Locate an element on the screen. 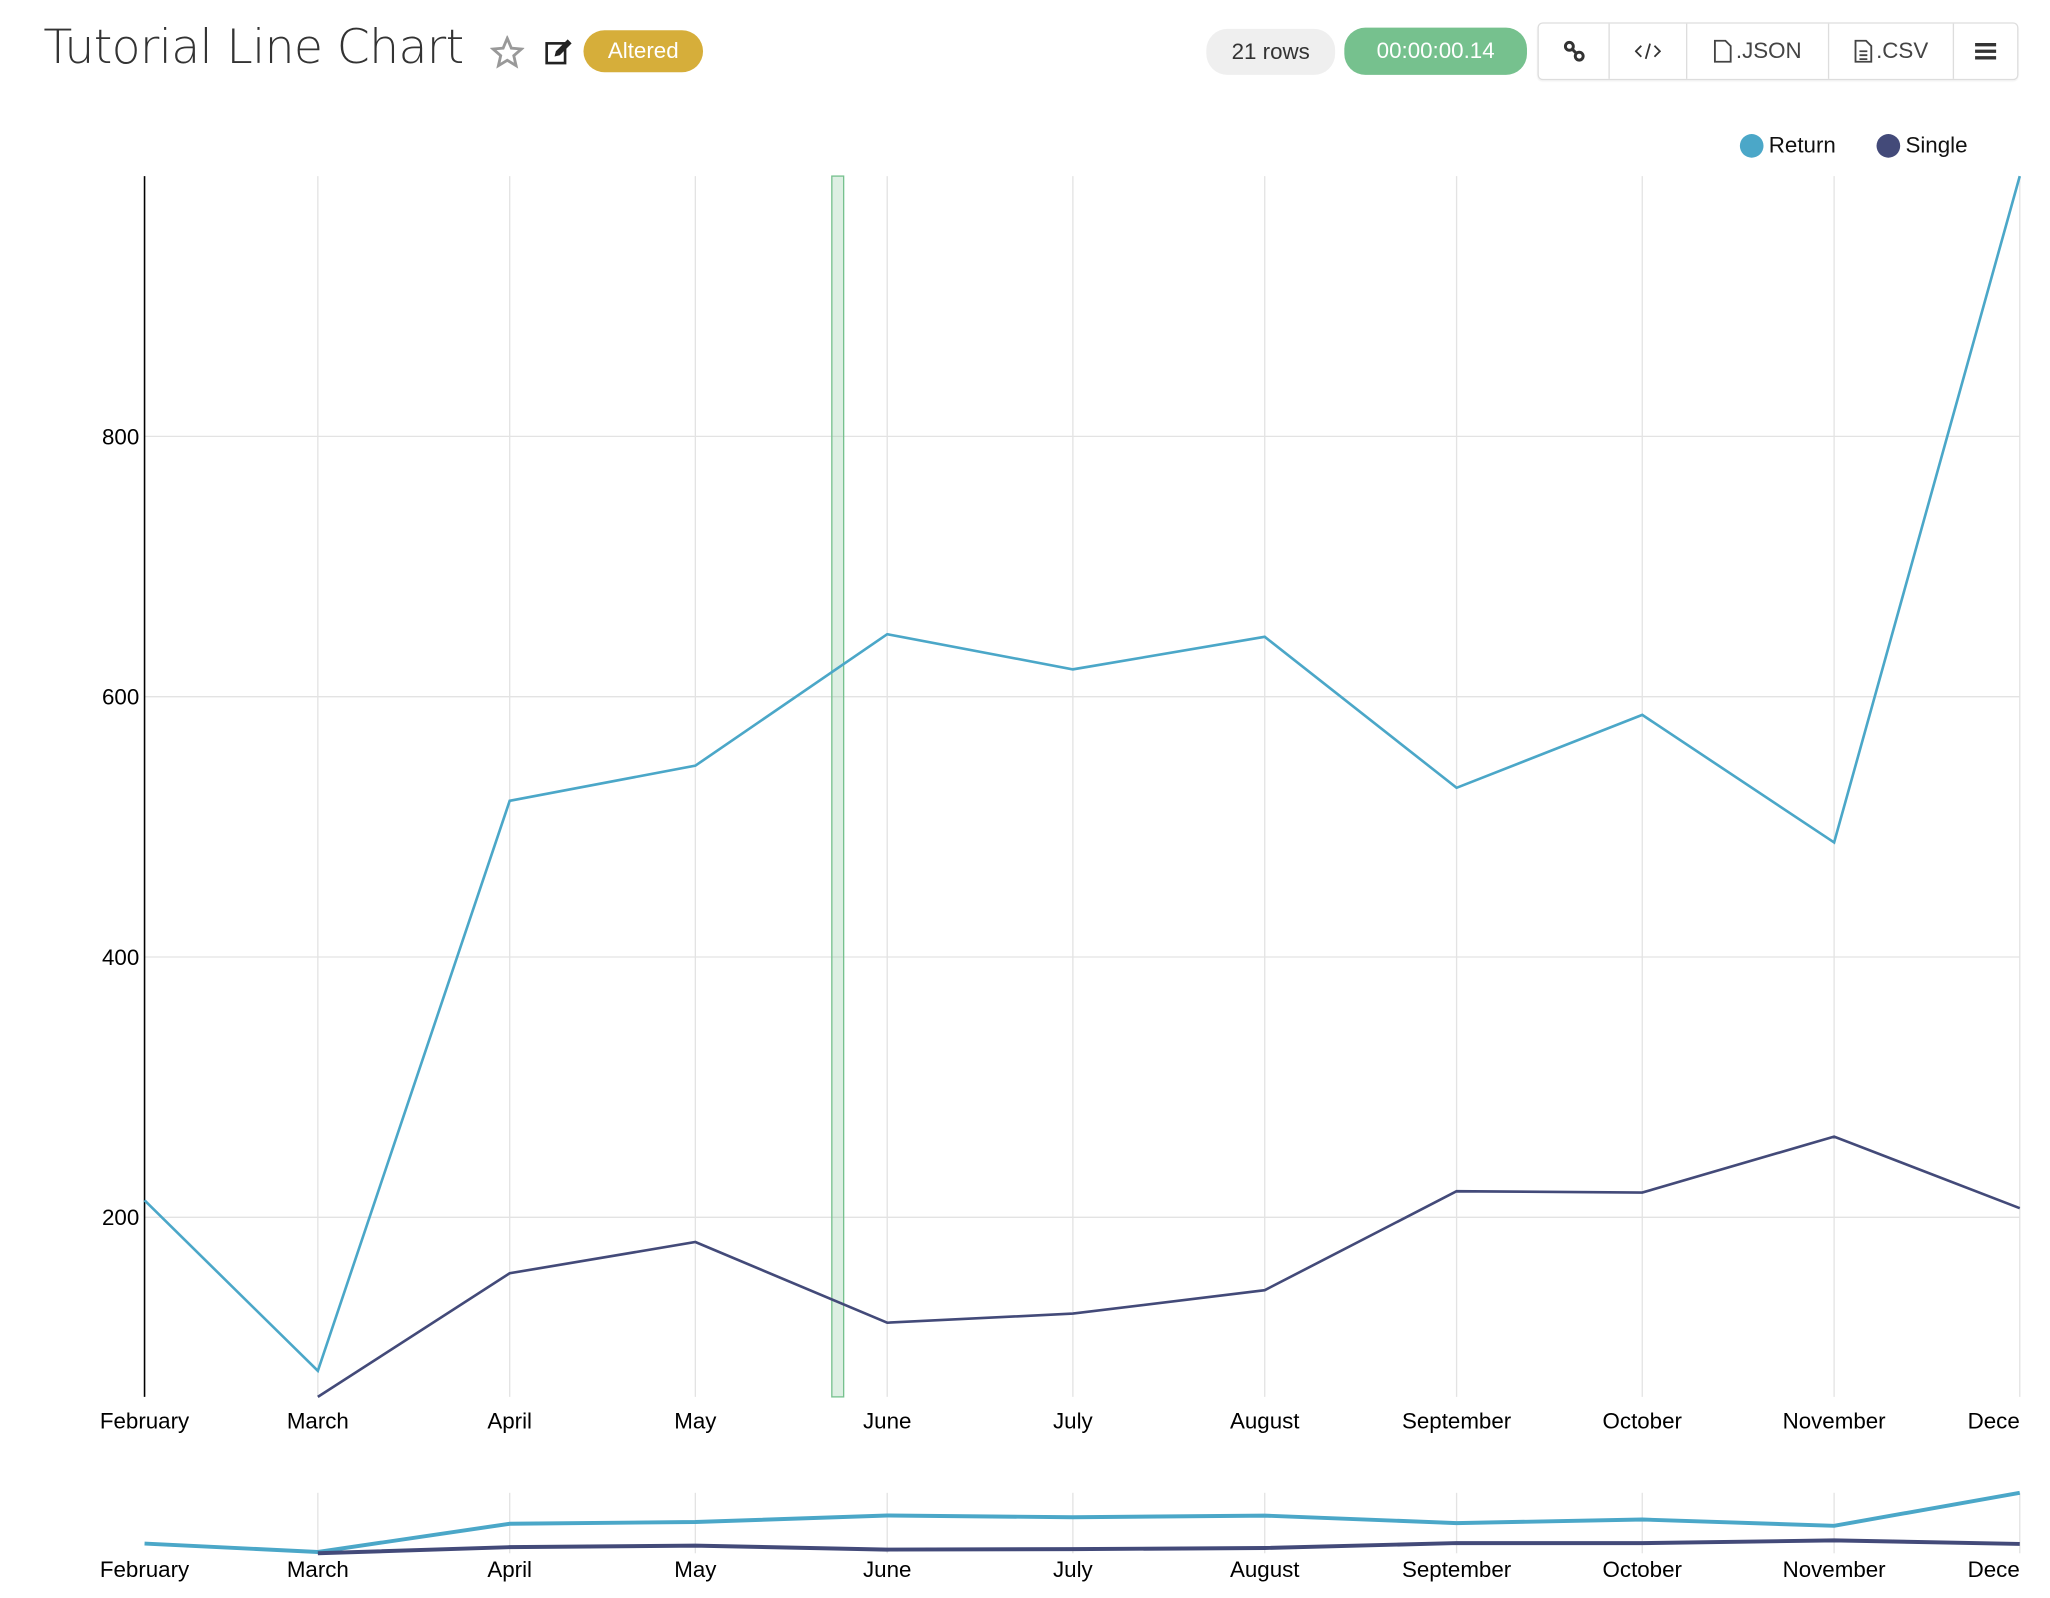 The image size is (2050, 1598). x-tick-label: Dece is located at coordinates (1994, 1420).